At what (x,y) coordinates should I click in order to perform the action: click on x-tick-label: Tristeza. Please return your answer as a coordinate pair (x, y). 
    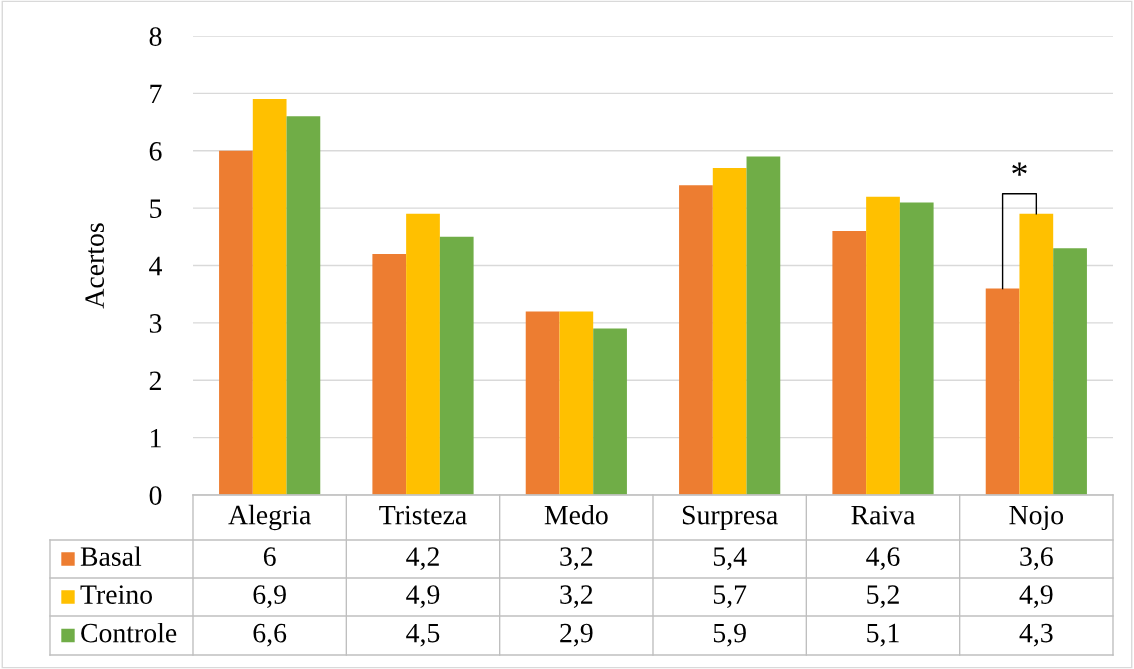
    Looking at the image, I should click on (423, 515).